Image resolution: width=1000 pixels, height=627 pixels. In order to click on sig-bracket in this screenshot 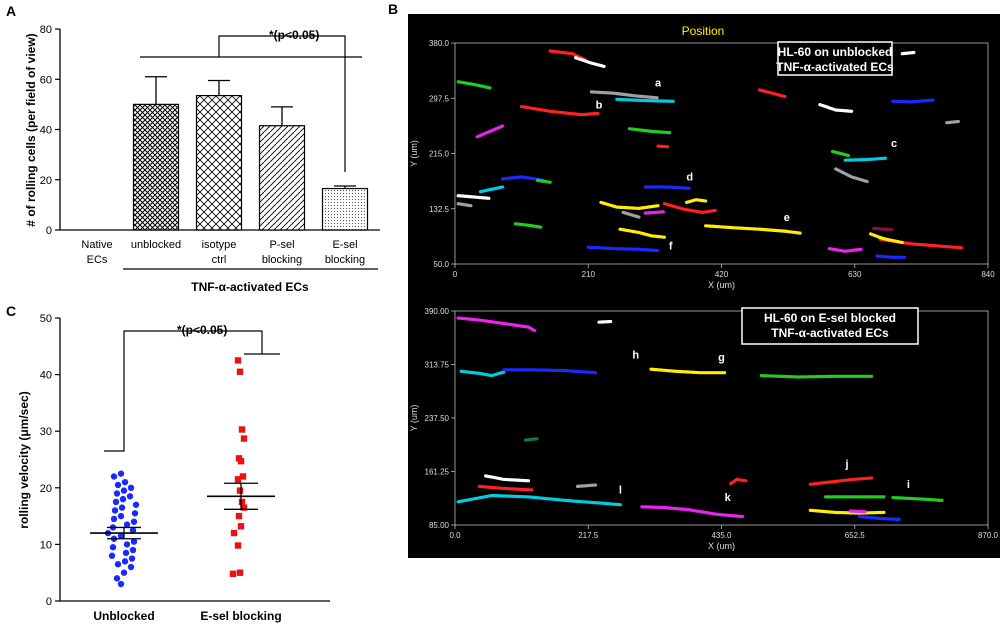, I will do `click(282, 103)`.